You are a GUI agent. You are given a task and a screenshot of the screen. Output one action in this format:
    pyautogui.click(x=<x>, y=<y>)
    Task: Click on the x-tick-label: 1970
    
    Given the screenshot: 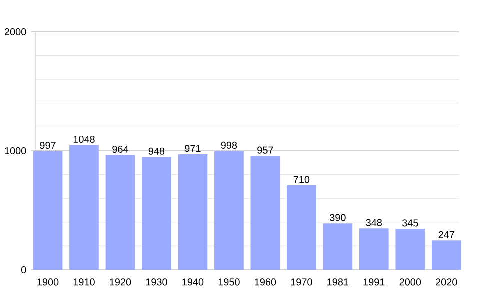 What is the action you would take?
    pyautogui.click(x=301, y=282)
    